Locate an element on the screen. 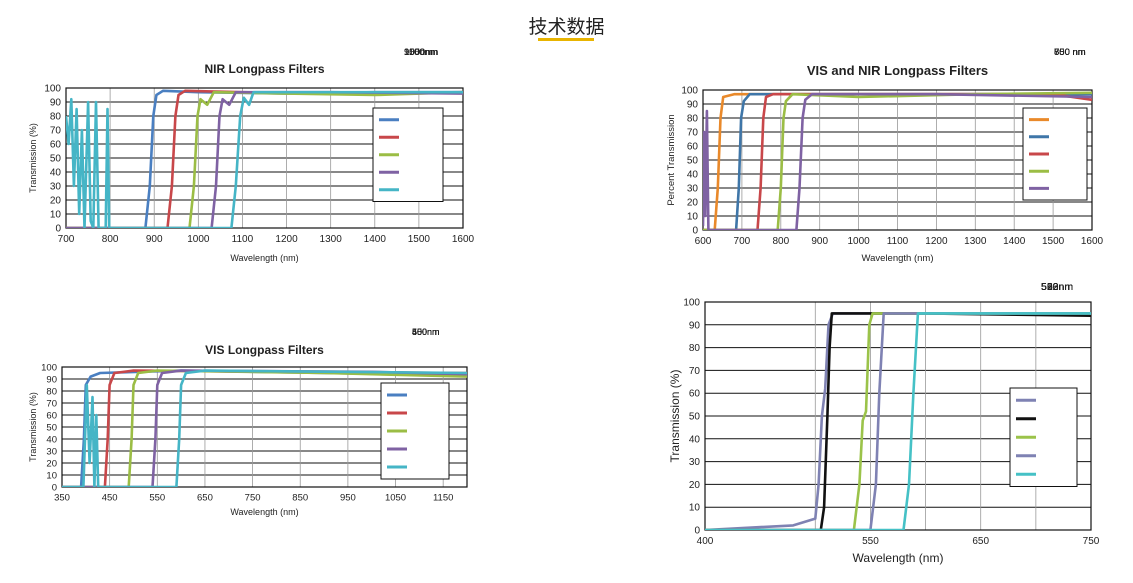 The height and width of the screenshot is (583, 1133). series-line-1100nm is located at coordinates (264, 159).